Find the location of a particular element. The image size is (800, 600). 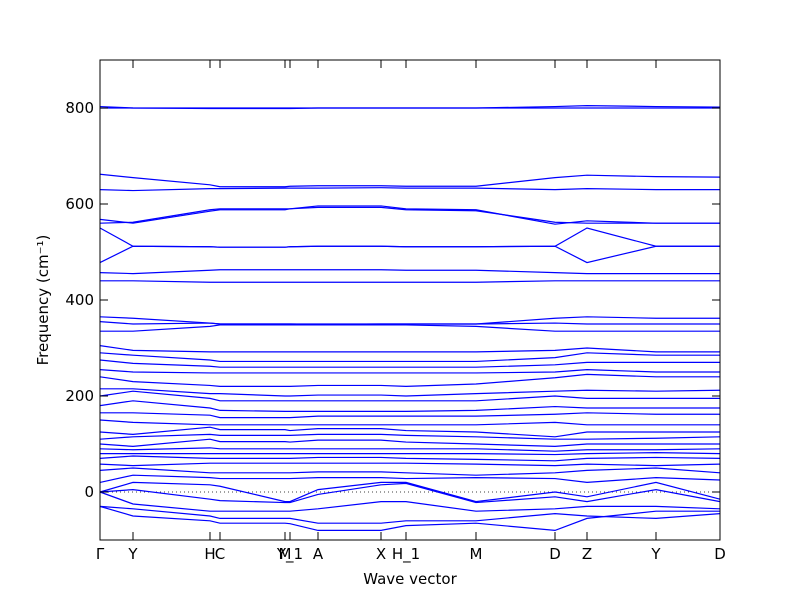

x-tick-label: C is located at coordinates (220, 554).